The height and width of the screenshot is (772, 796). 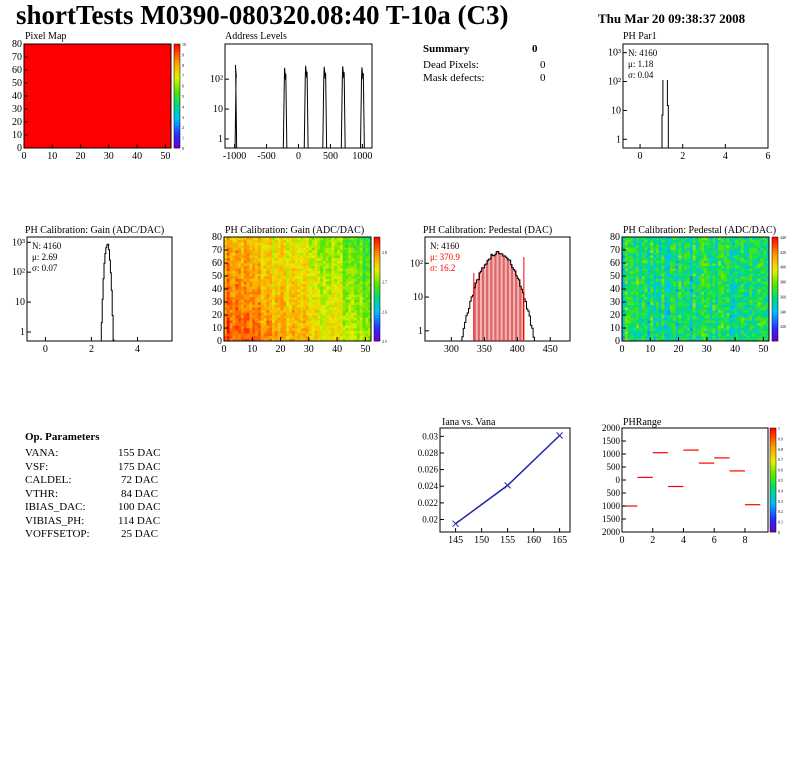 I want to click on plot-frame, so click(x=497, y=289).